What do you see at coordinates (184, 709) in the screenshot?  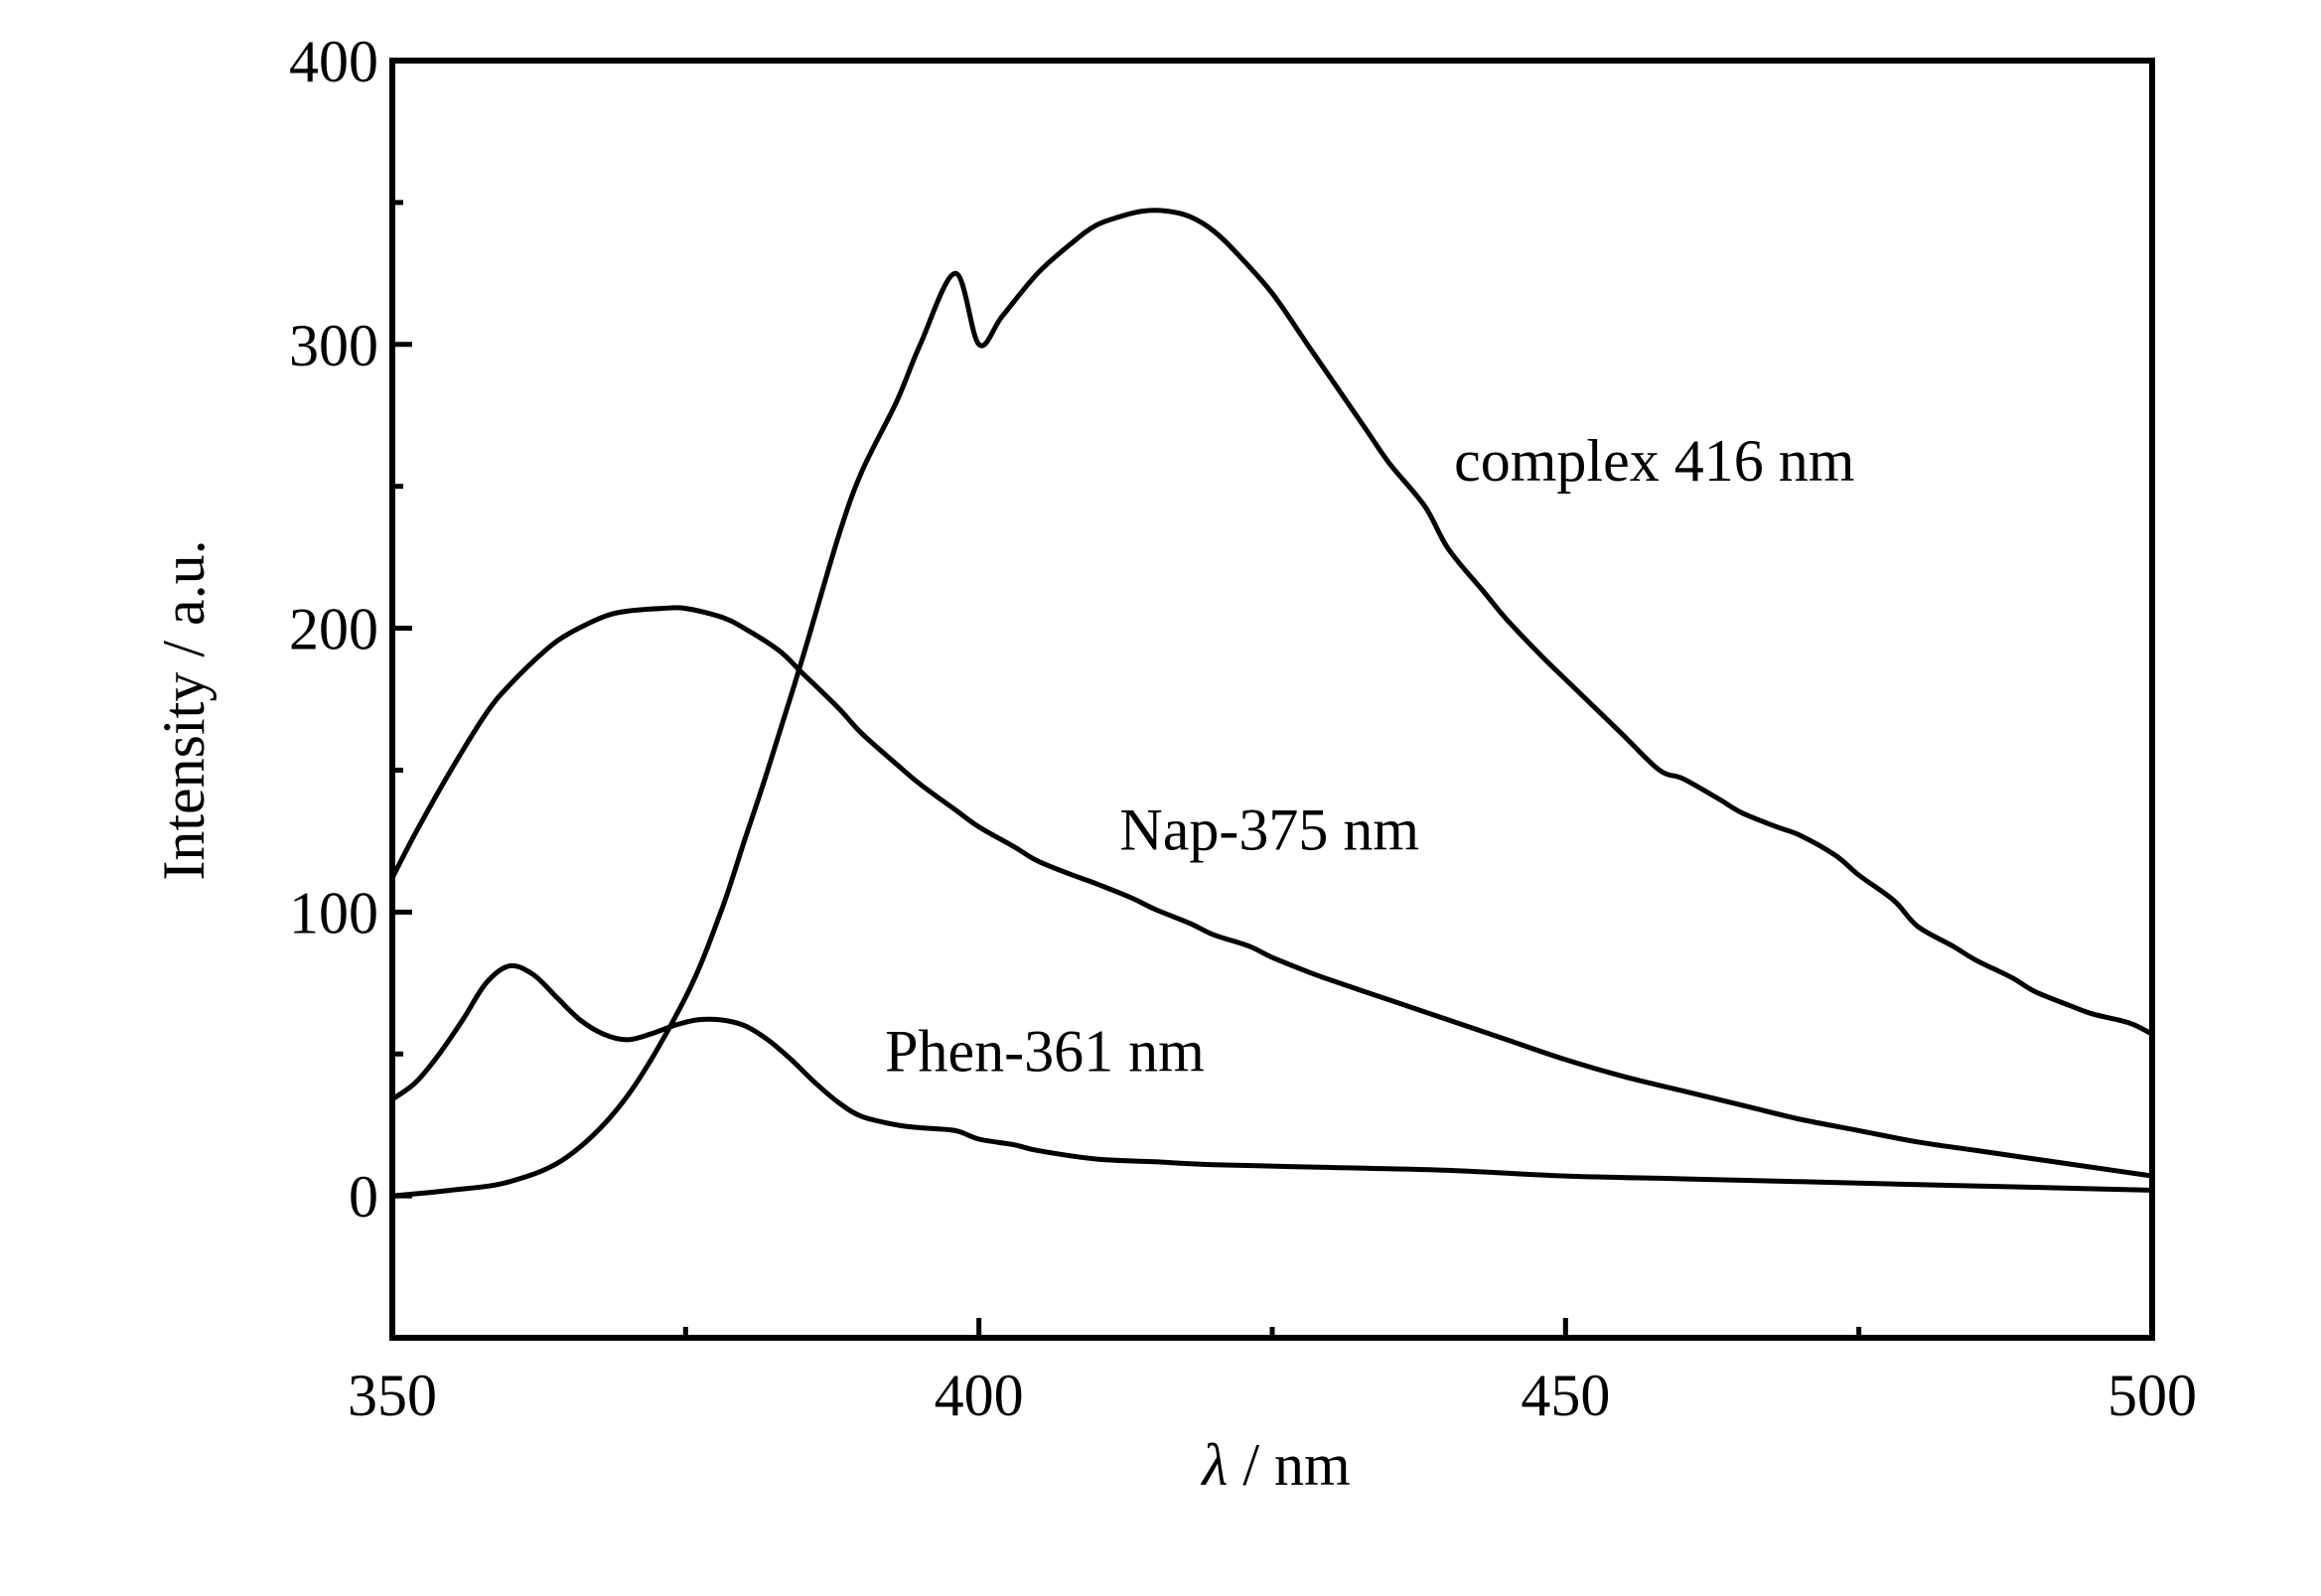 I see `y-axis-title: Intensity / a.u.` at bounding box center [184, 709].